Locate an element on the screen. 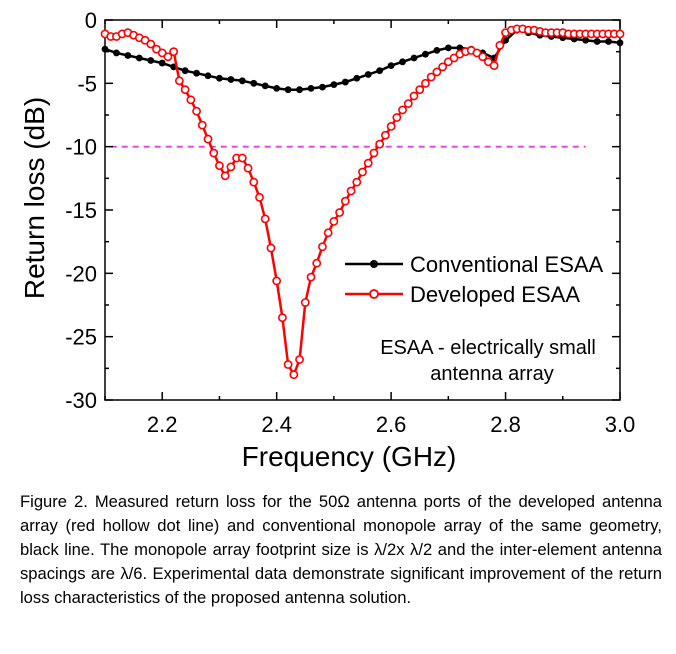 The height and width of the screenshot is (654, 676). y-tick-labels: 0 -5 -10 -15 -20 -25 -30 is located at coordinates (81, 210).